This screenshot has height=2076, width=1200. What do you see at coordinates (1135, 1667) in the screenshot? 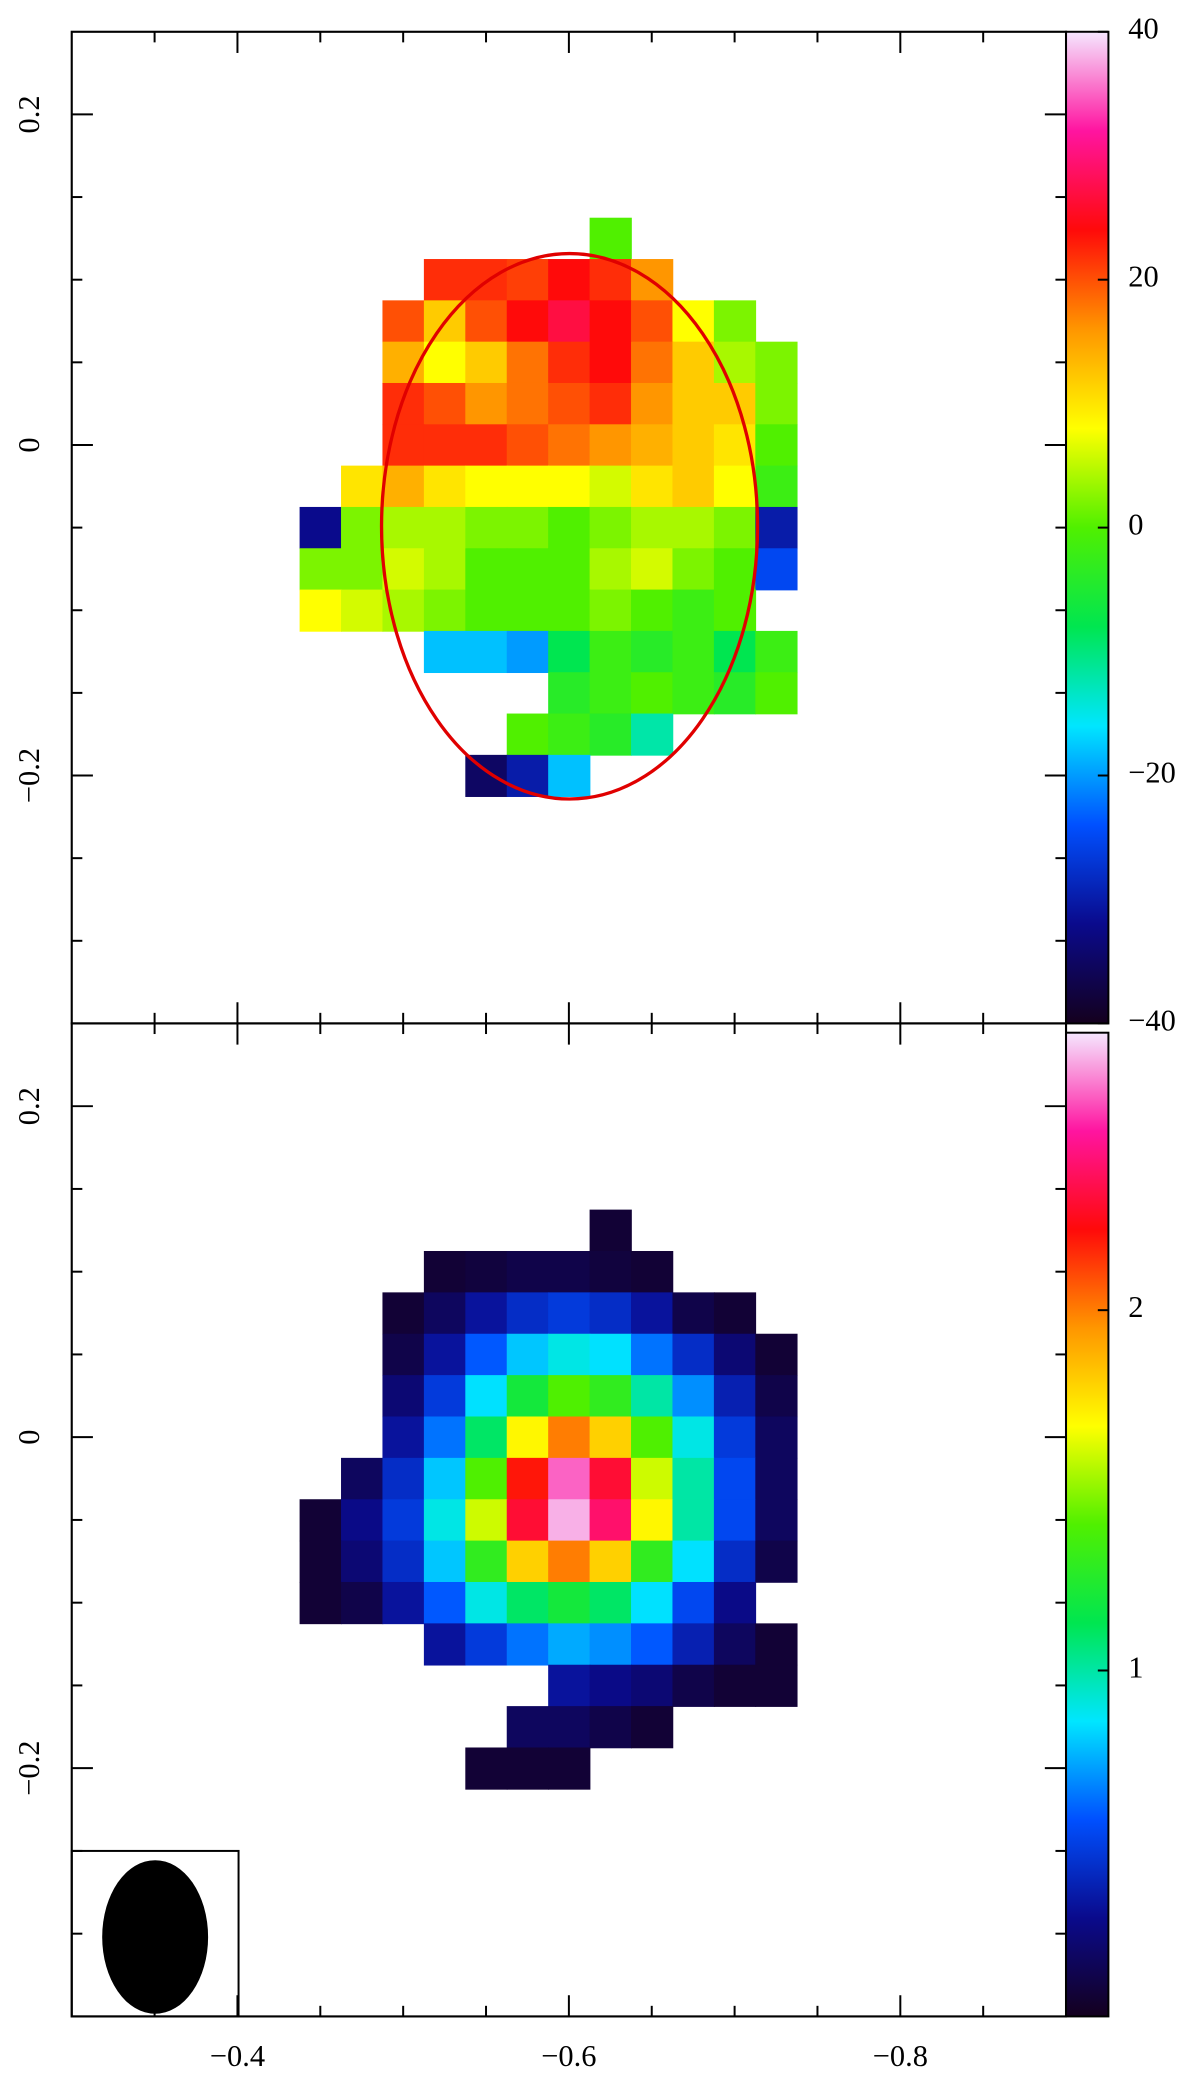
I see `colorbar-tick-label: 1` at bounding box center [1135, 1667].